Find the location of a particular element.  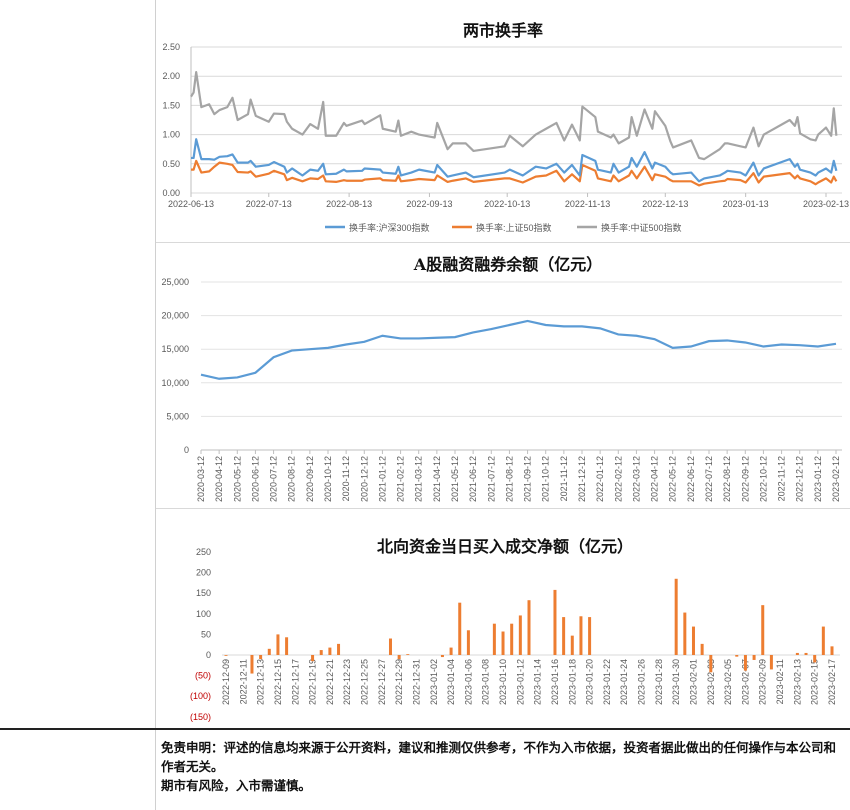

chart-title: A股融资融券余额（亿元） is located at coordinates (507, 264).